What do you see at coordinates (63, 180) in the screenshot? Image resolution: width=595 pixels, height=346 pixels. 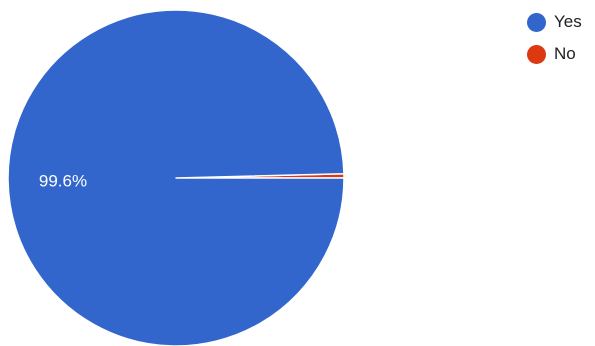 I see `slice-label-yes: 99.6%` at bounding box center [63, 180].